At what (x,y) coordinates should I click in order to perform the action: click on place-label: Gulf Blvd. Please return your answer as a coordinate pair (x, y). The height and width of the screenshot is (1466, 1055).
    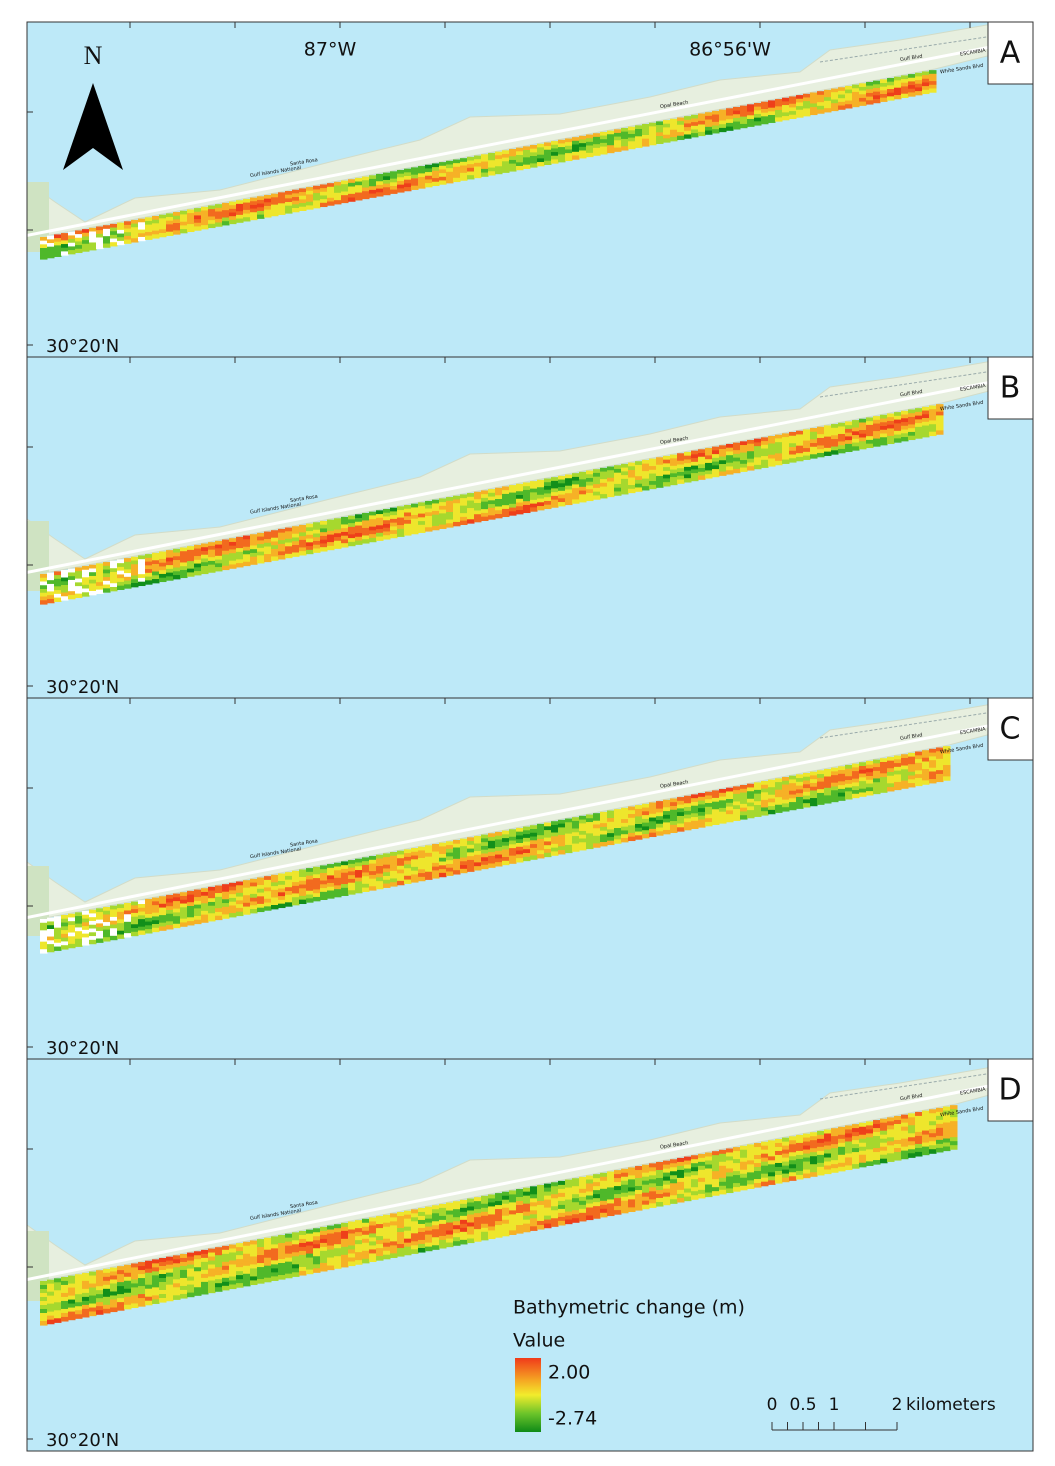
    Looking at the image, I should click on (911, 1097).